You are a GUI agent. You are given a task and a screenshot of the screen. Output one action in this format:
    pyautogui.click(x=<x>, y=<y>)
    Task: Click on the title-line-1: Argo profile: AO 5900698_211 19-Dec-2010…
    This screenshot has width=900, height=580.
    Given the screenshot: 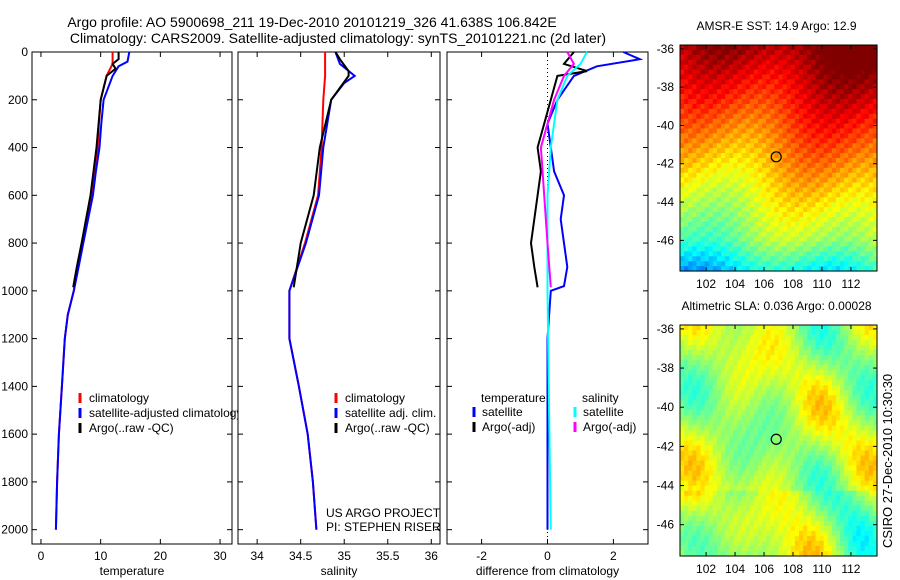 What is the action you would take?
    pyautogui.click(x=311, y=22)
    